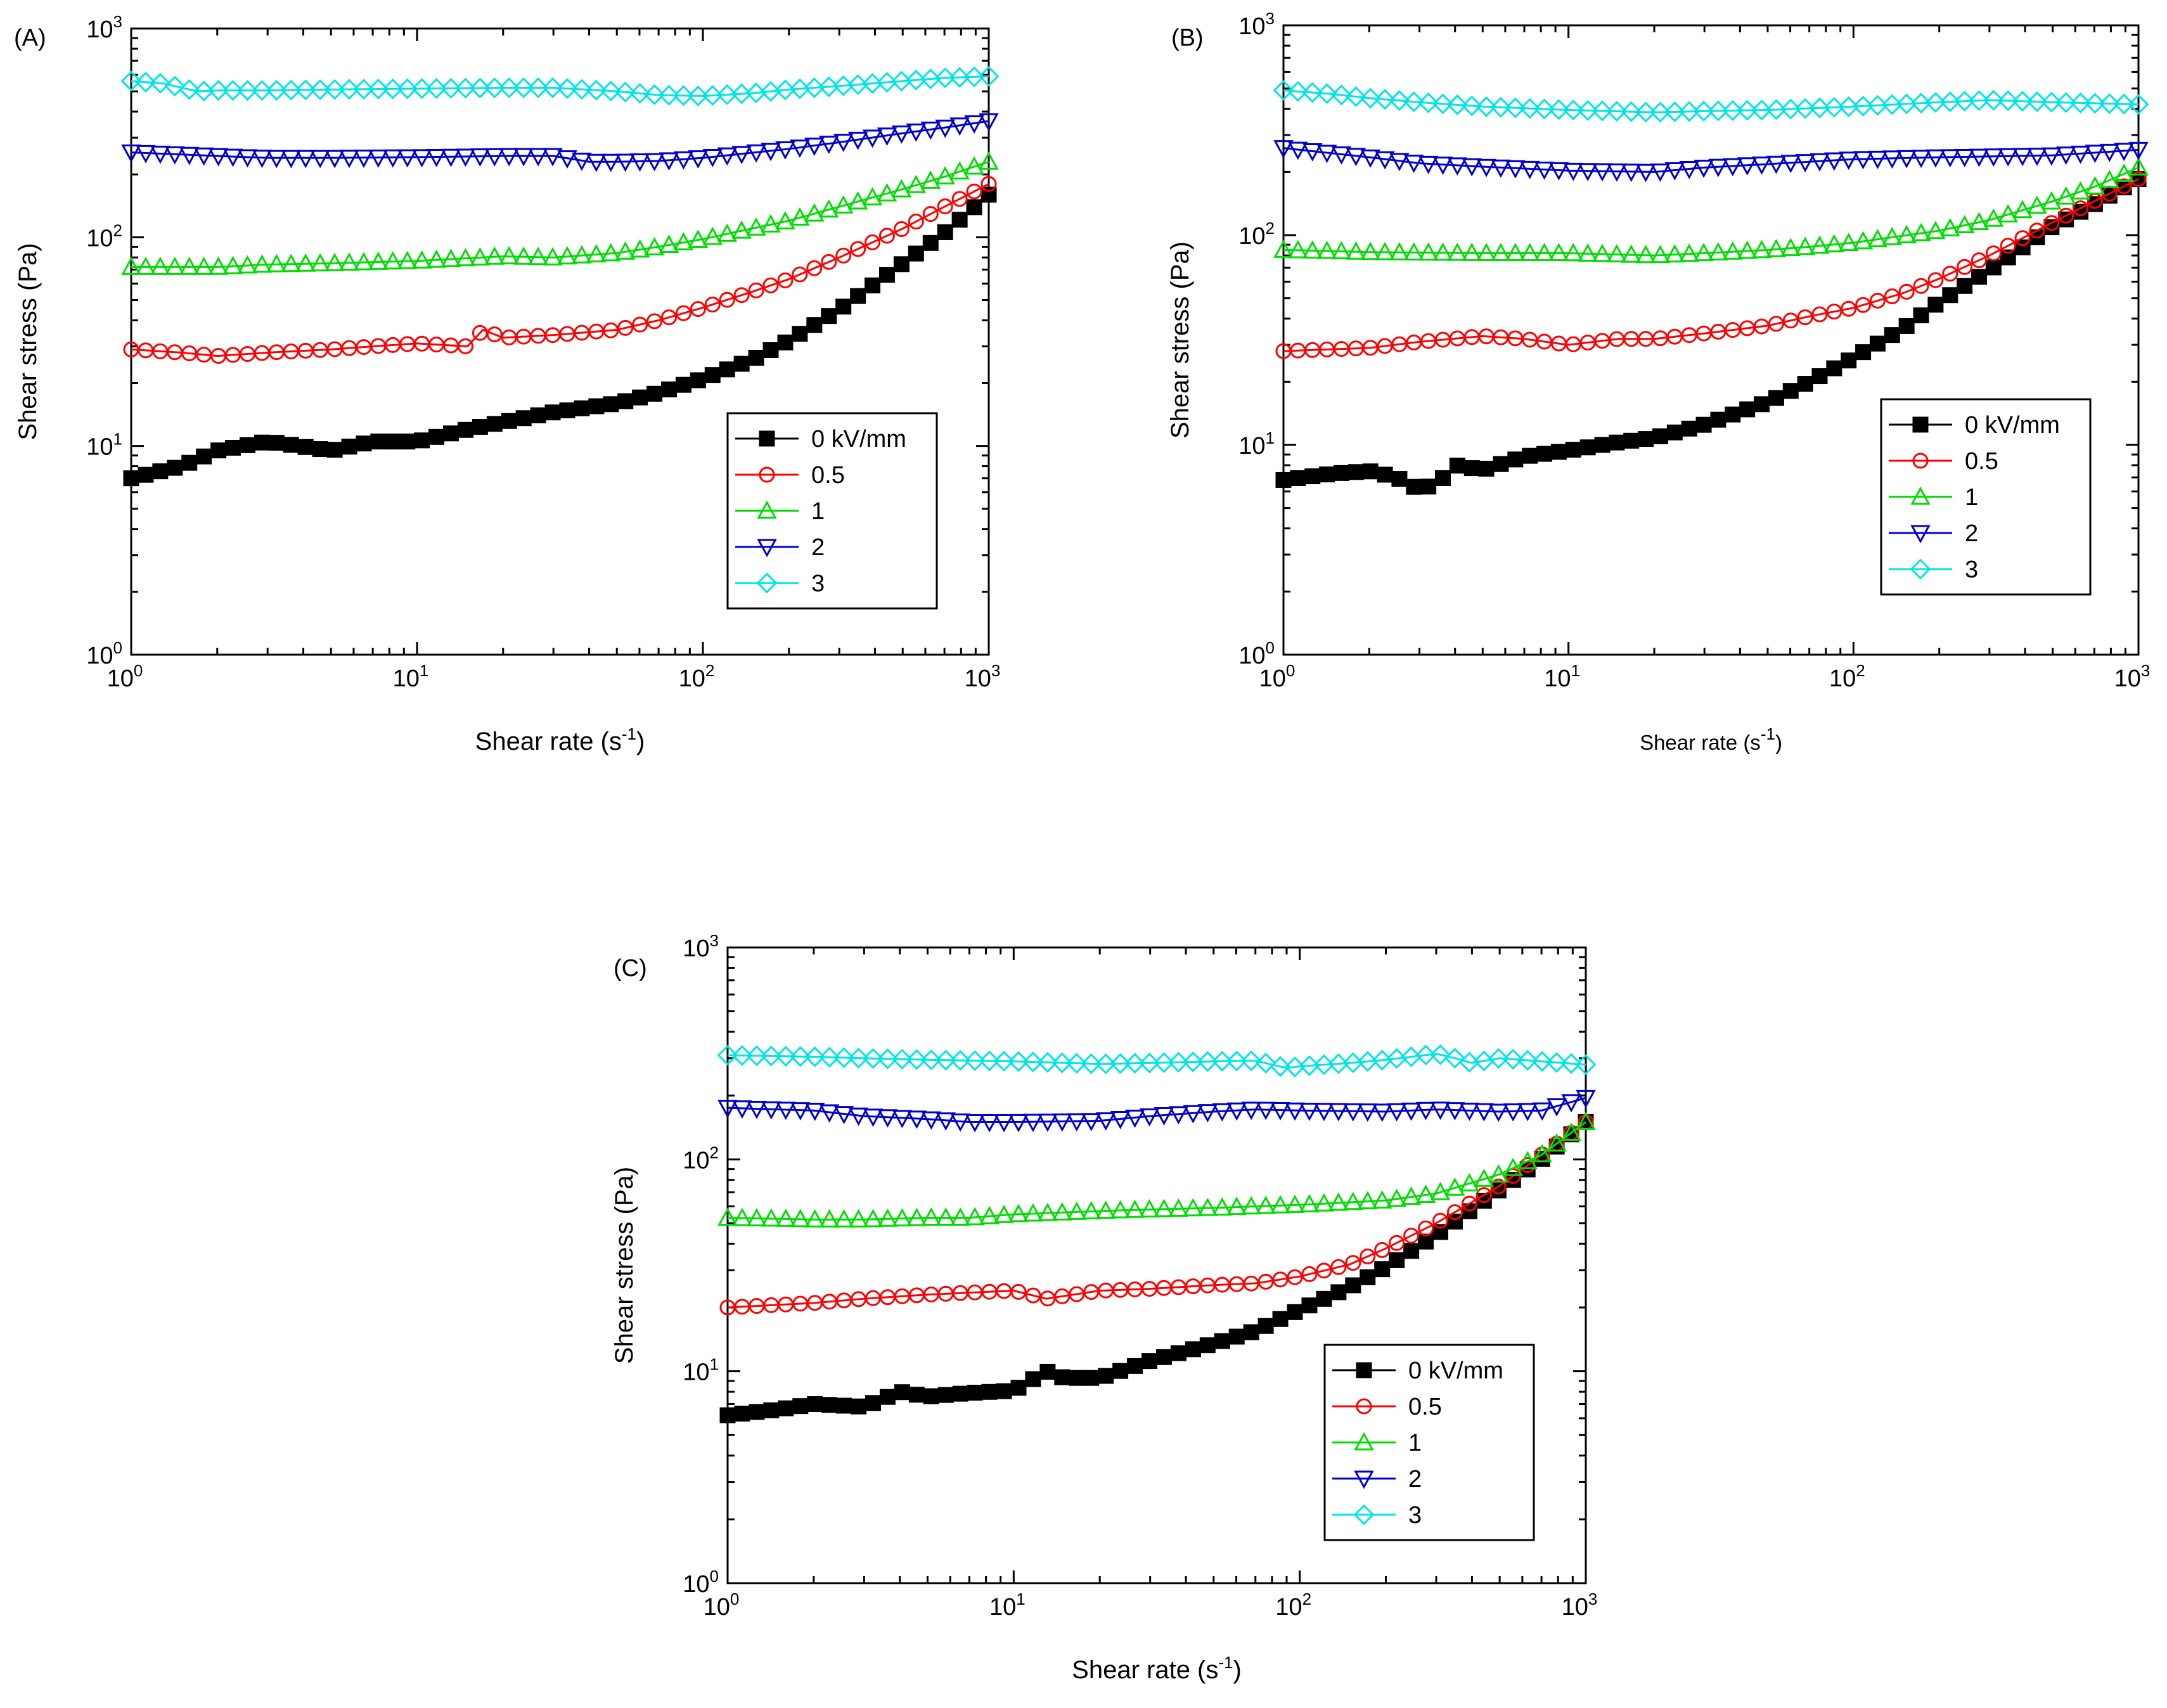 The width and height of the screenshot is (2167, 1708). I want to click on legend-item: 2, so click(1933, 533).